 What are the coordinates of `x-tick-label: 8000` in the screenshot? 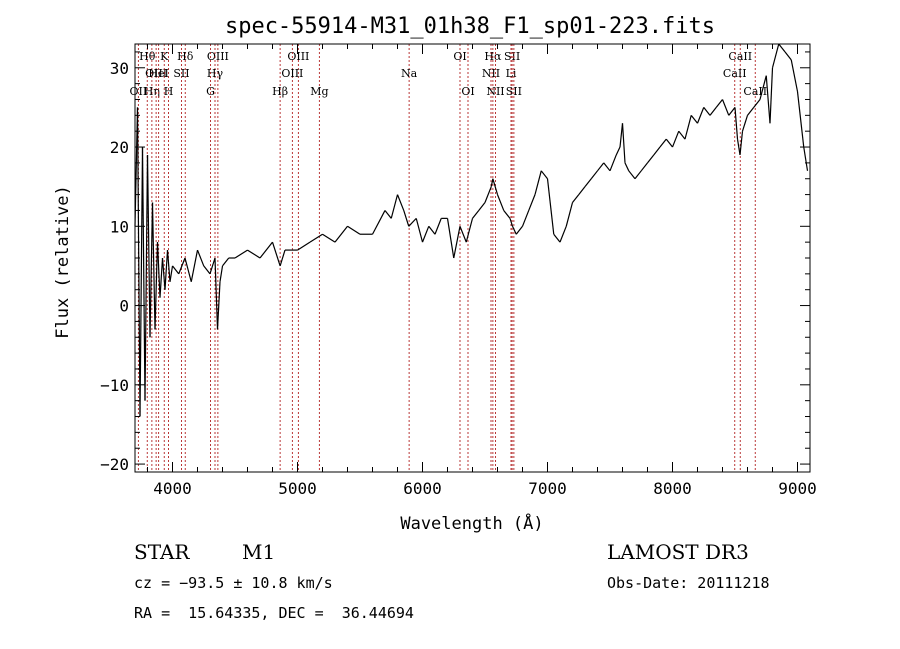 It's located at (672, 488).